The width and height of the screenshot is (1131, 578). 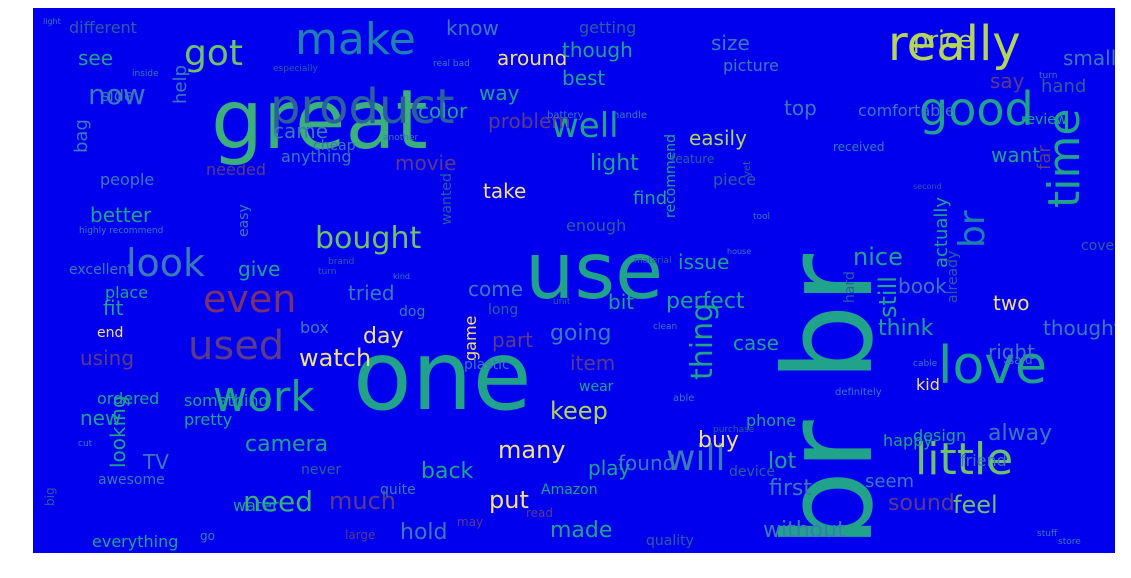 What do you see at coordinates (360, 535) in the screenshot?
I see `word-148: large` at bounding box center [360, 535].